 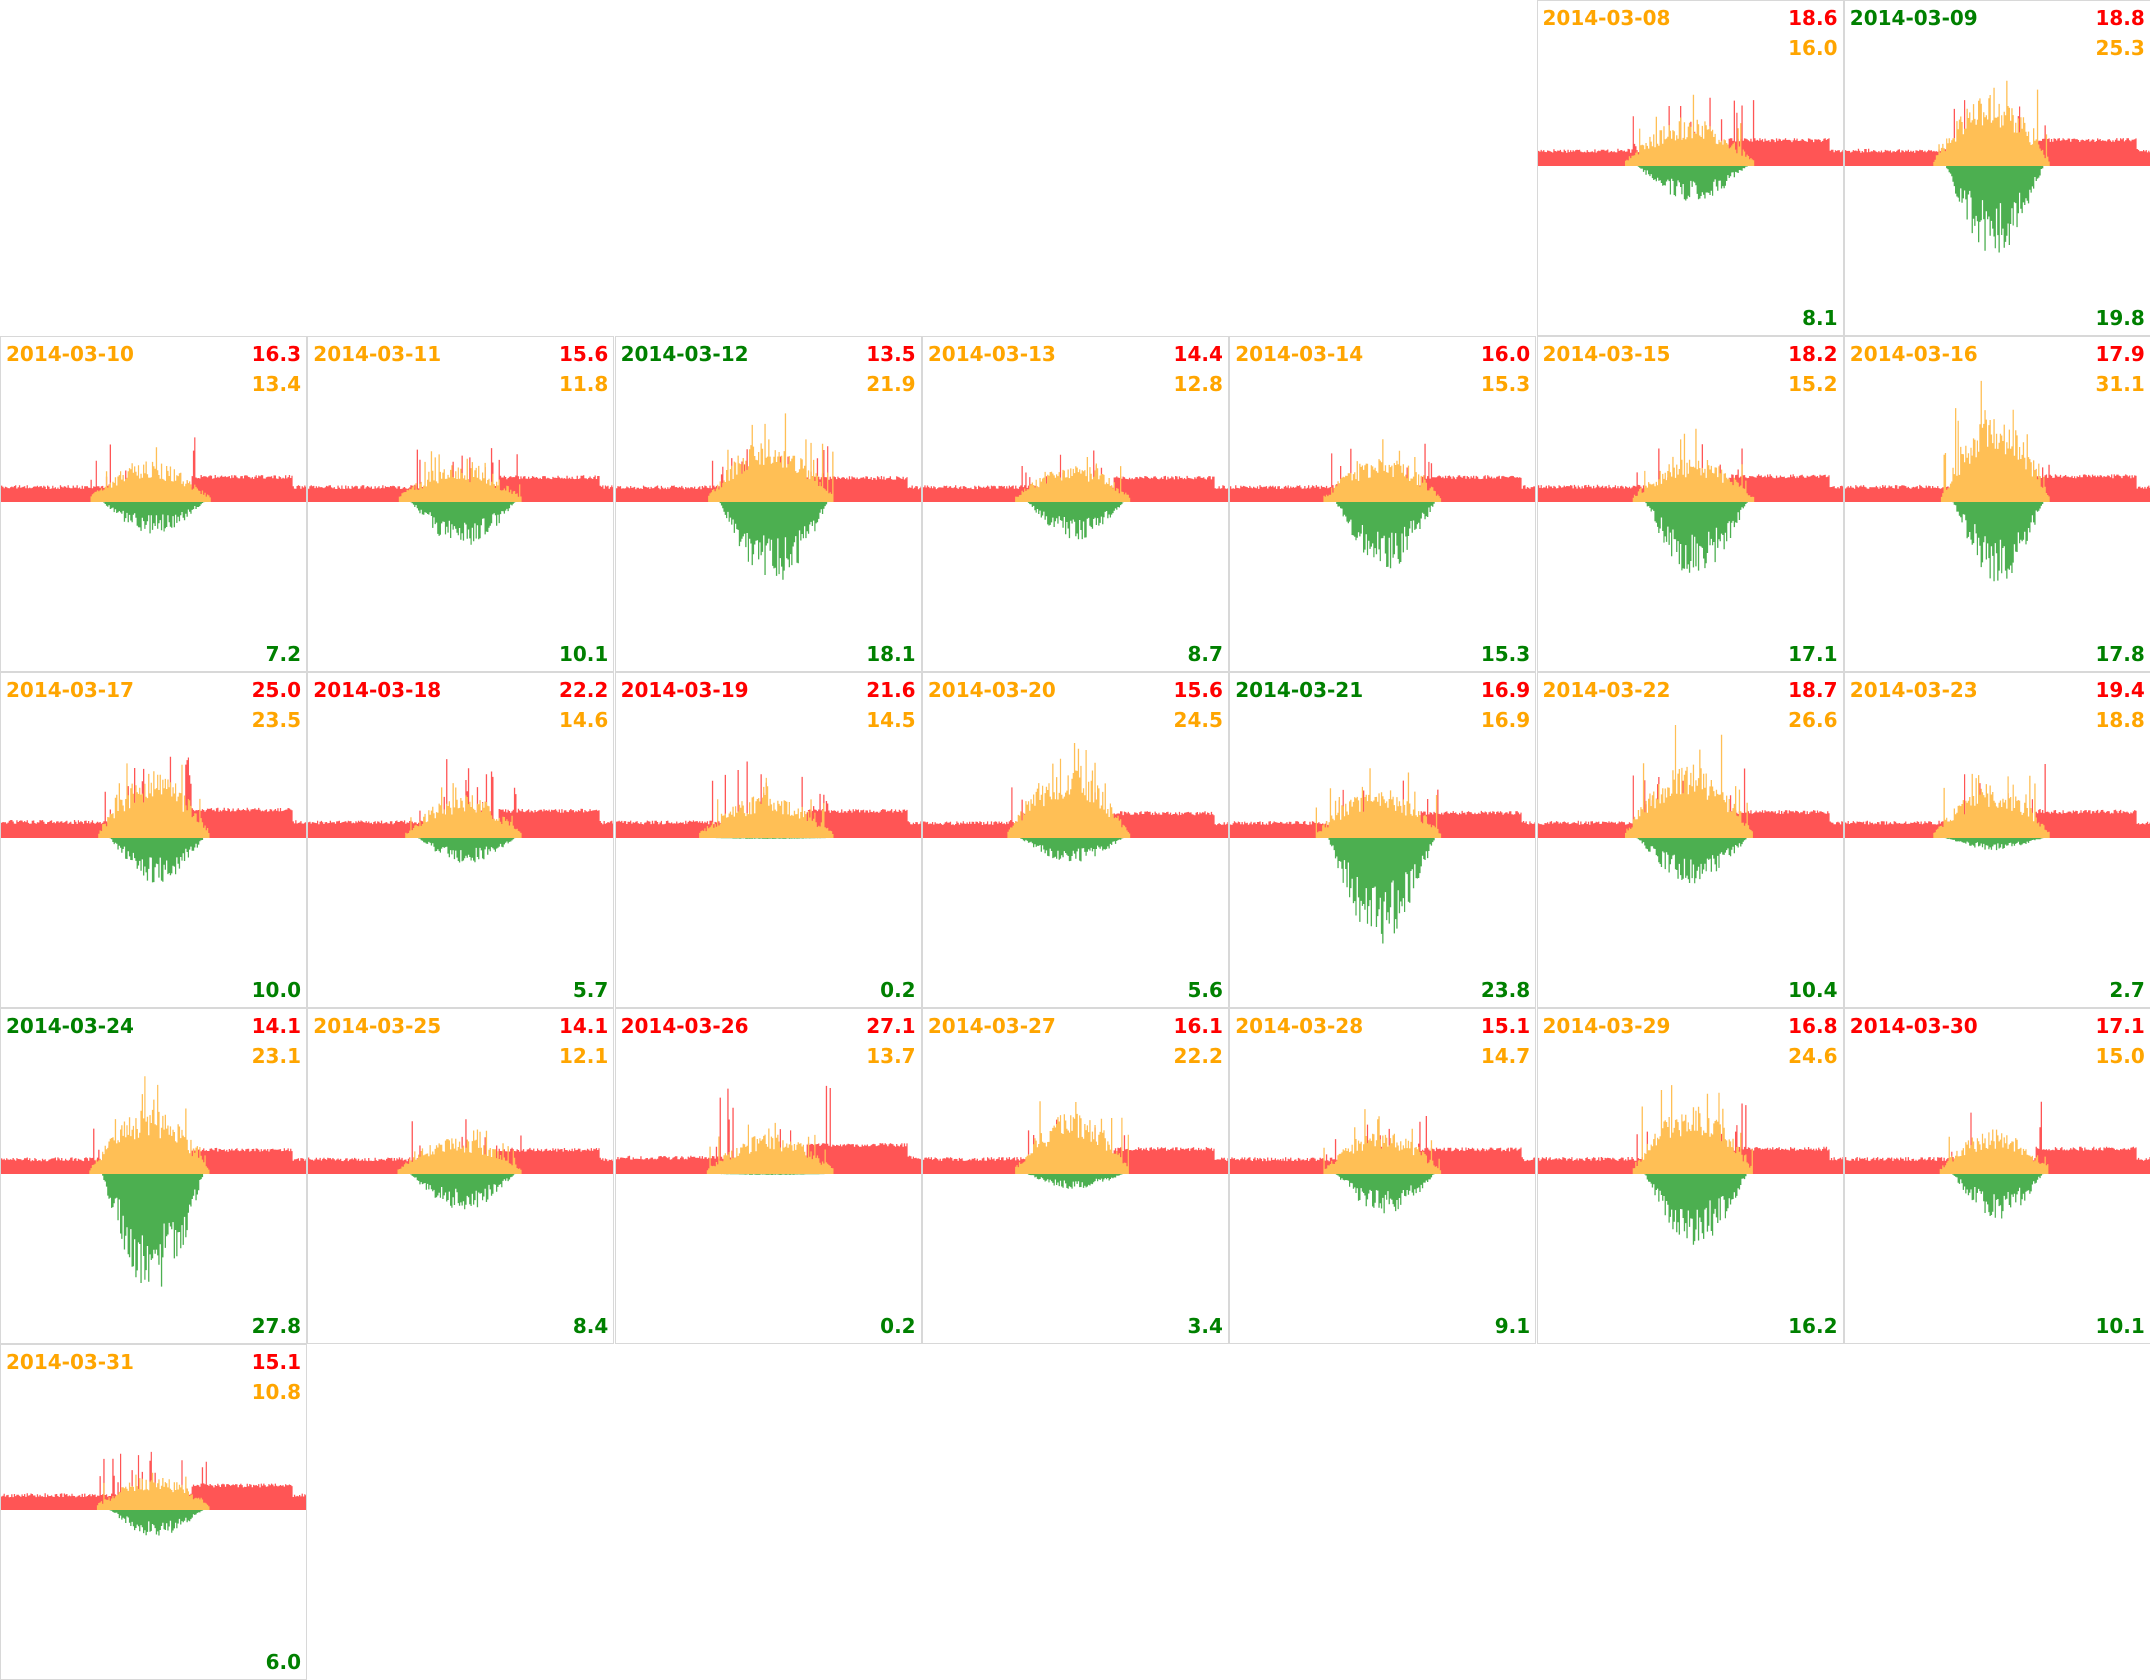 I want to click on solar-production-value: 12.1, so click(x=583, y=1056).